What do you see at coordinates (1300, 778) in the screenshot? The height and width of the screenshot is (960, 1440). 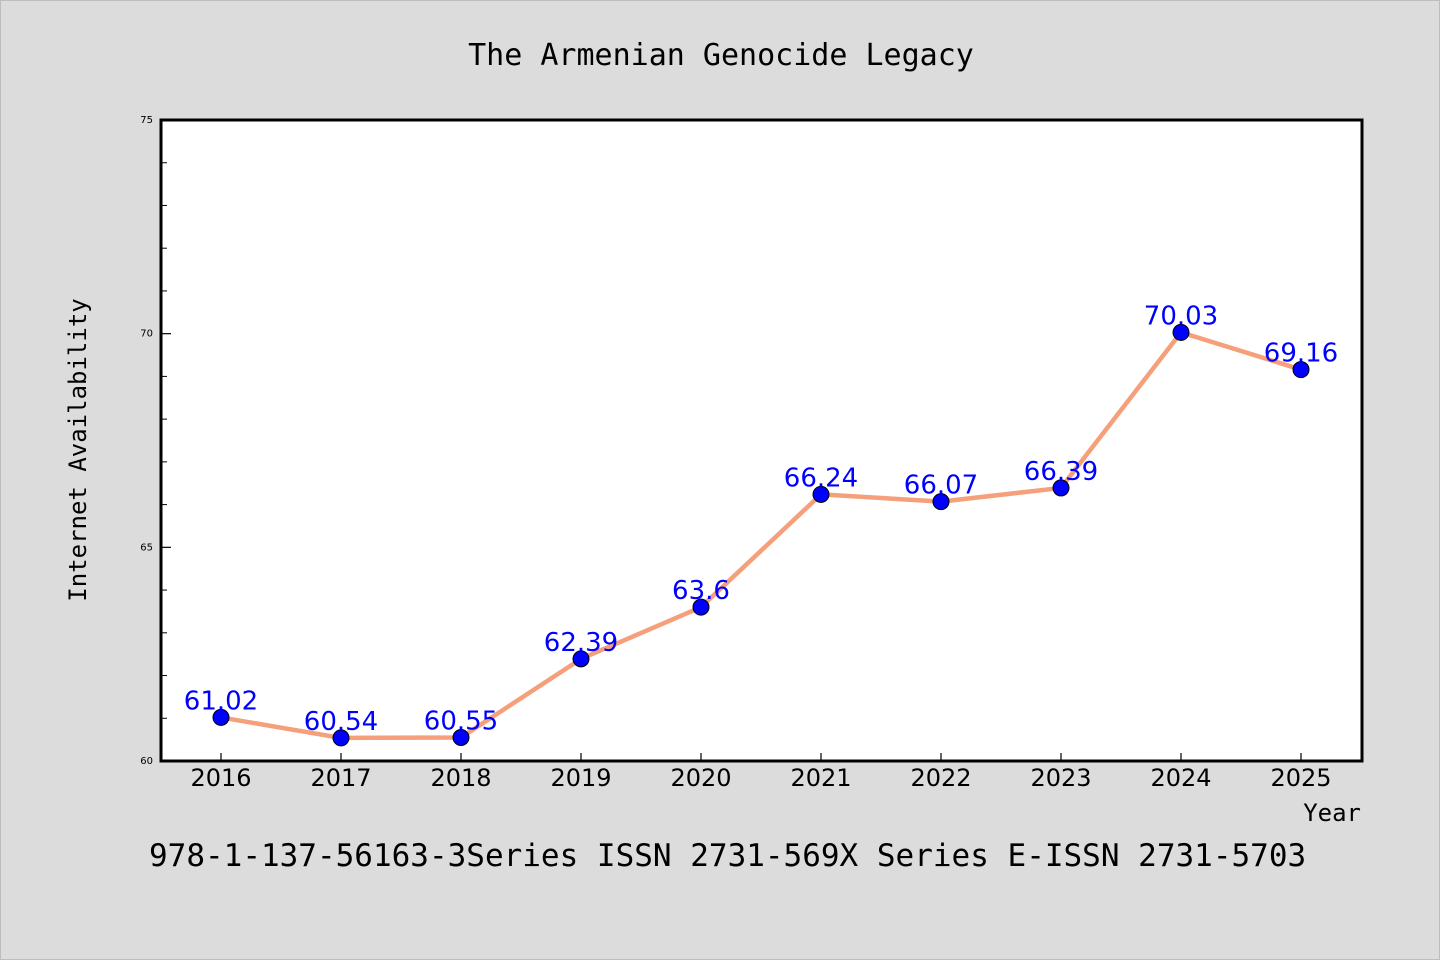 I see `x-tick-label: 2025` at bounding box center [1300, 778].